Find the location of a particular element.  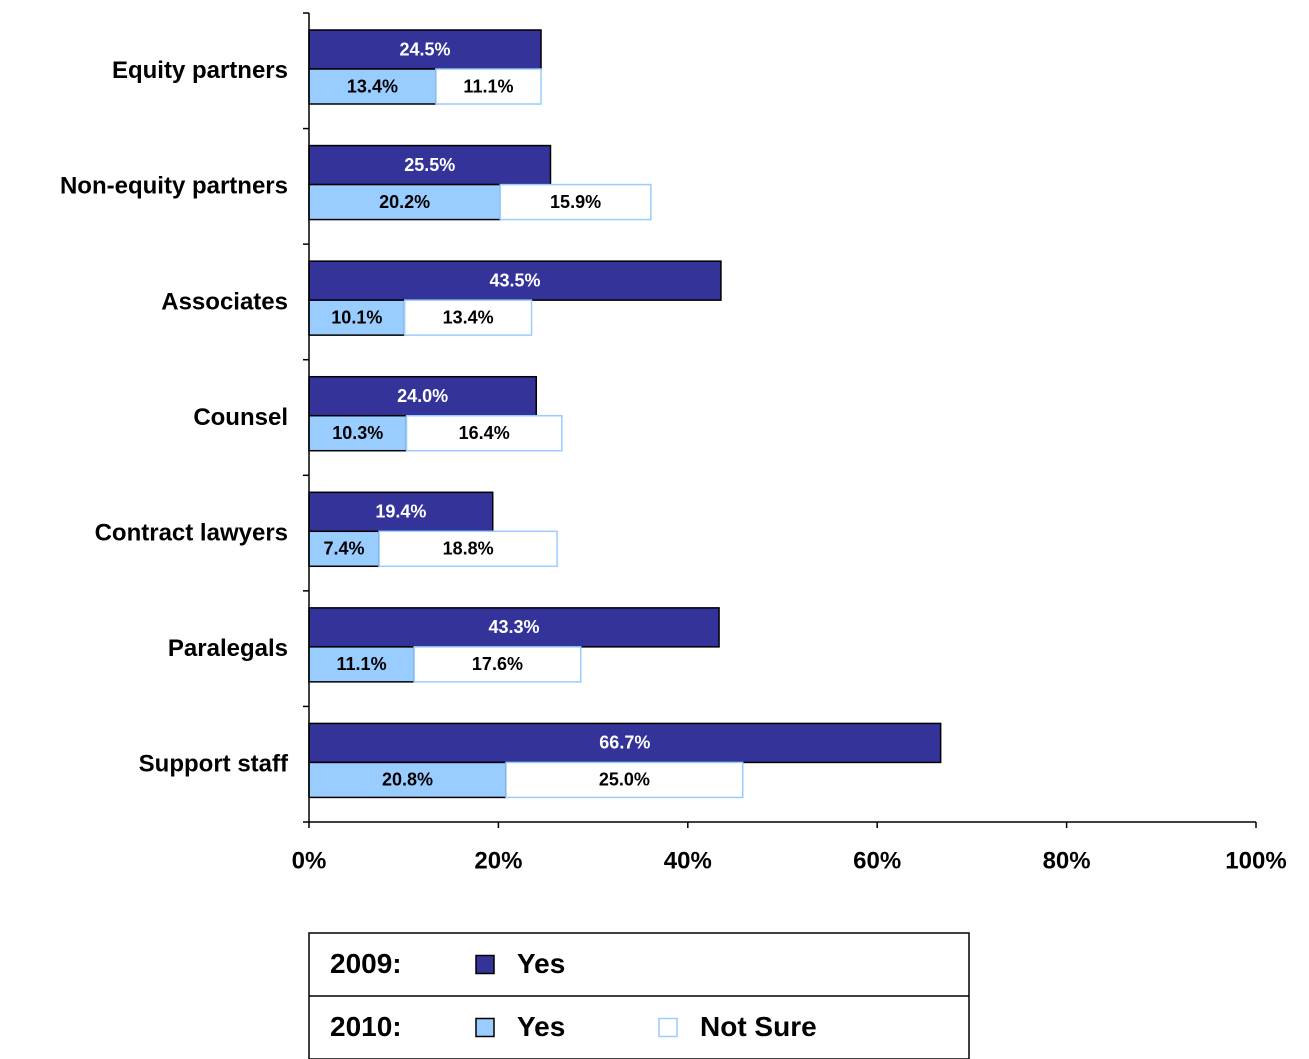

value-label: 43.3% is located at coordinates (514, 627).